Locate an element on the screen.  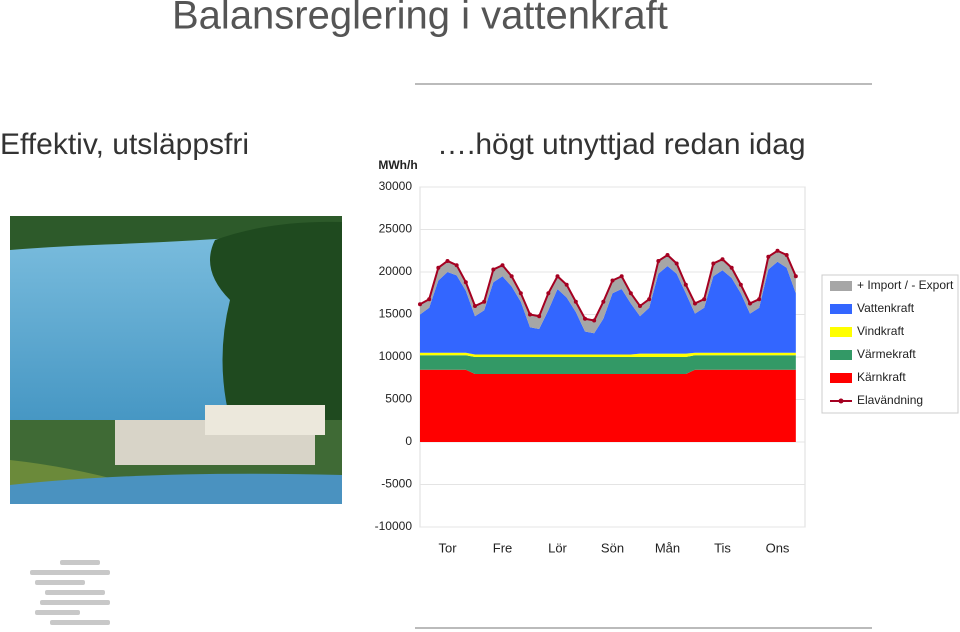
x-tick-label: Tis is located at coordinates (722, 547).